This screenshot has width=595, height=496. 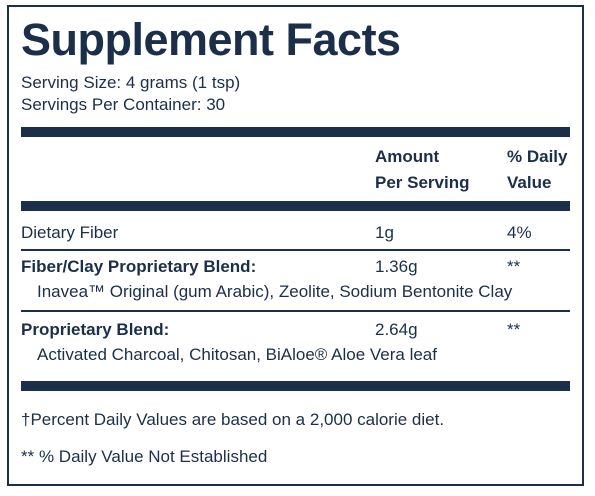 What do you see at coordinates (529, 182) in the screenshot?
I see `header-dv-line2: Value` at bounding box center [529, 182].